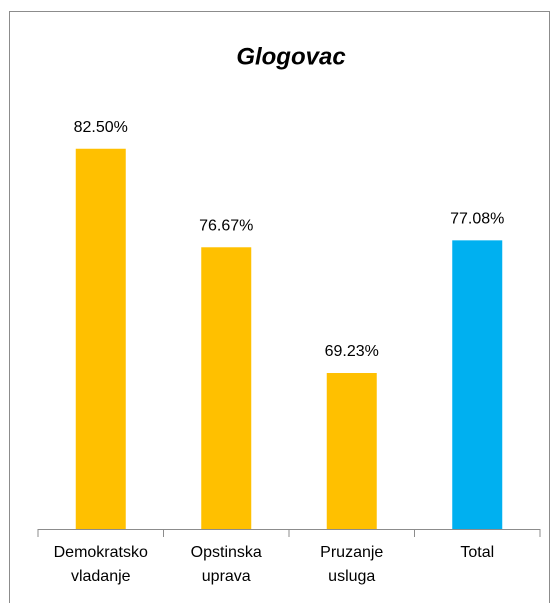 The width and height of the screenshot is (558, 603). I want to click on x-tick-label: Opstinska uprava, so click(226, 564).